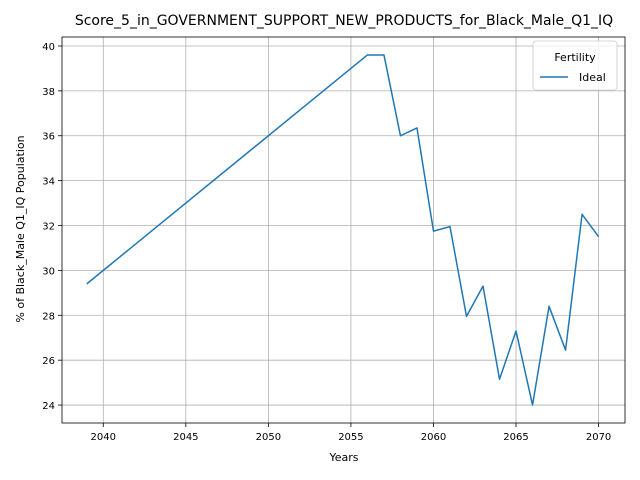 The image size is (640, 480). What do you see at coordinates (48, 316) in the screenshot?
I see `y-tick-label: 28` at bounding box center [48, 316].